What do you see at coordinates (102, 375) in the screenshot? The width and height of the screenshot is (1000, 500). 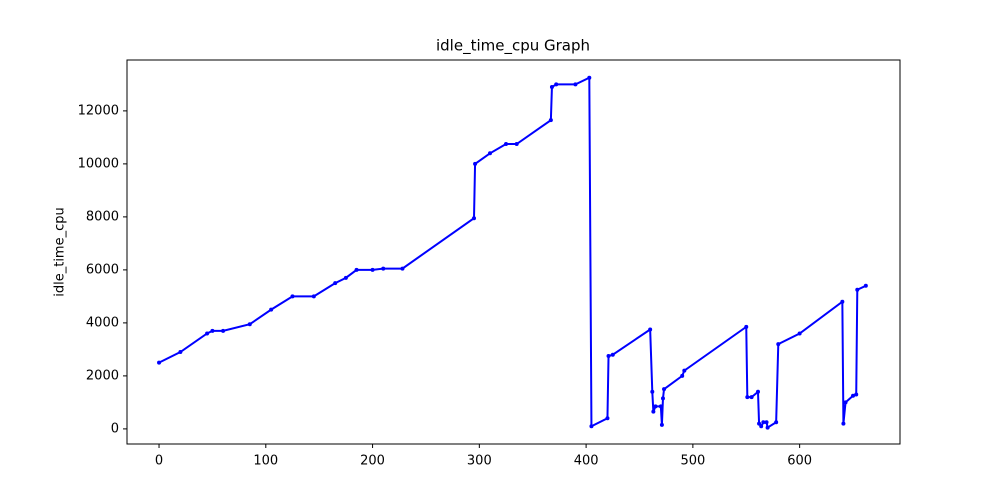 I see `y-tick-label: 2000` at bounding box center [102, 375].